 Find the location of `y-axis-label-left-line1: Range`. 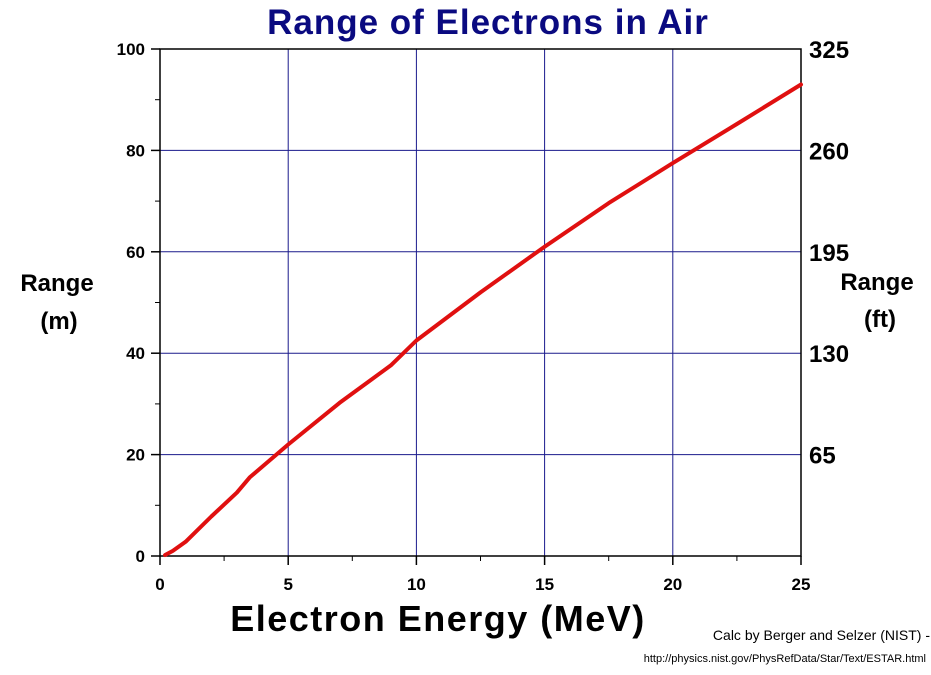

y-axis-label-left-line1: Range is located at coordinates (56, 283).